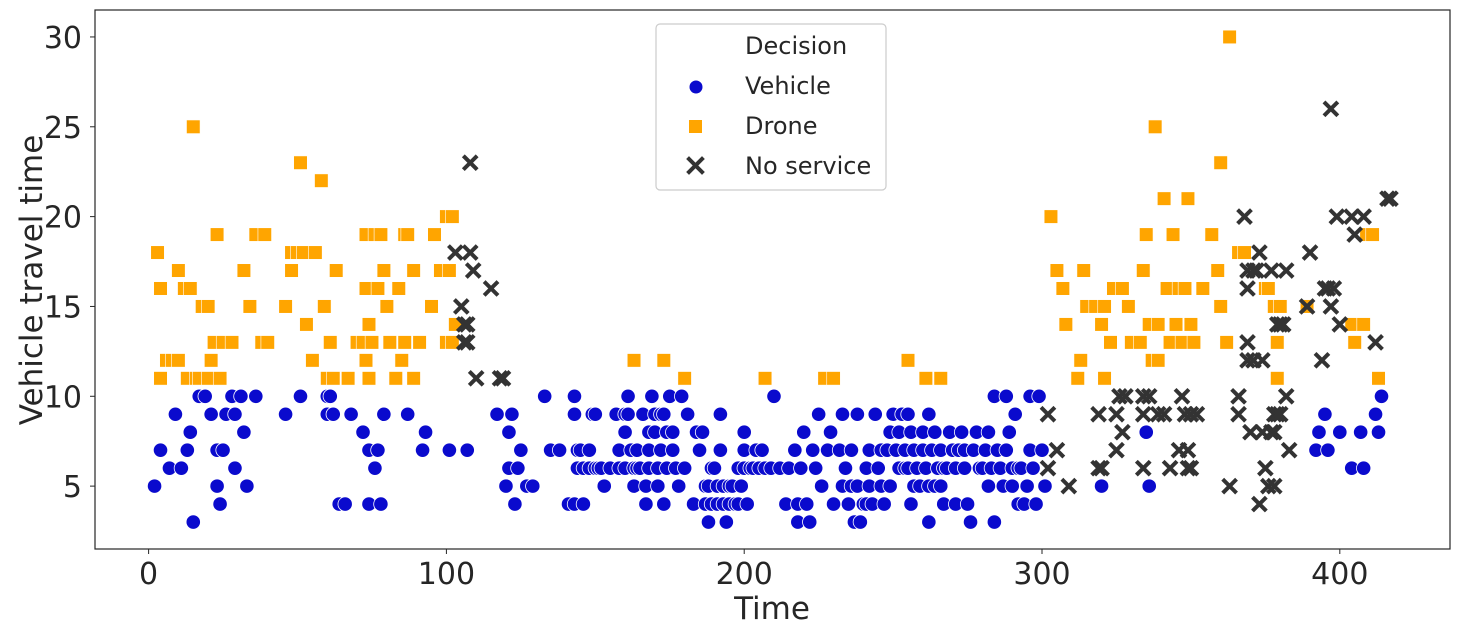 Image resolution: width=1459 pixels, height=636 pixels. Describe the element at coordinates (63, 38) in the screenshot. I see `y-tick-label: 30` at that location.